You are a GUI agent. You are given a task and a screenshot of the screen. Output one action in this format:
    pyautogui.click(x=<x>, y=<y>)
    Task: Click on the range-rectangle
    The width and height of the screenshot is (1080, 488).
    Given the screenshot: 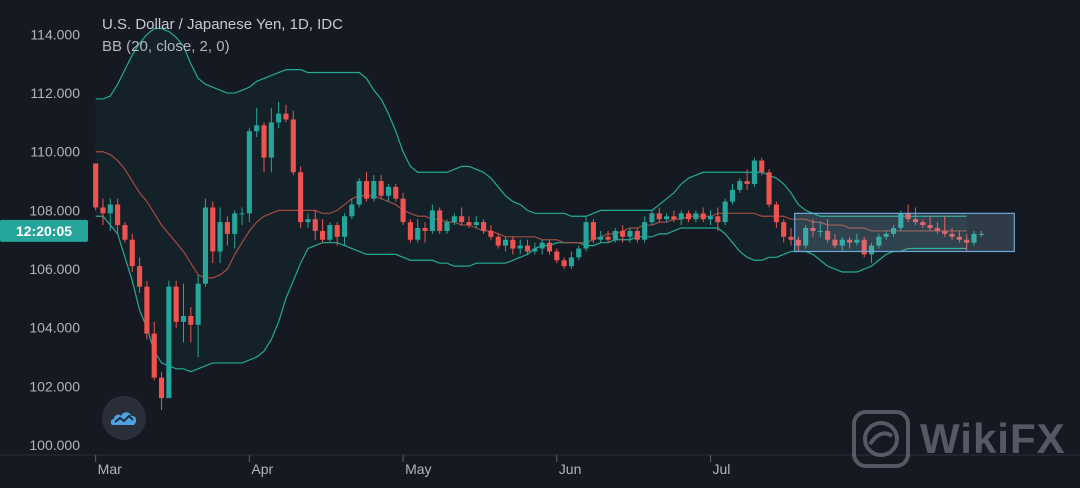 What is the action you would take?
    pyautogui.click(x=904, y=232)
    